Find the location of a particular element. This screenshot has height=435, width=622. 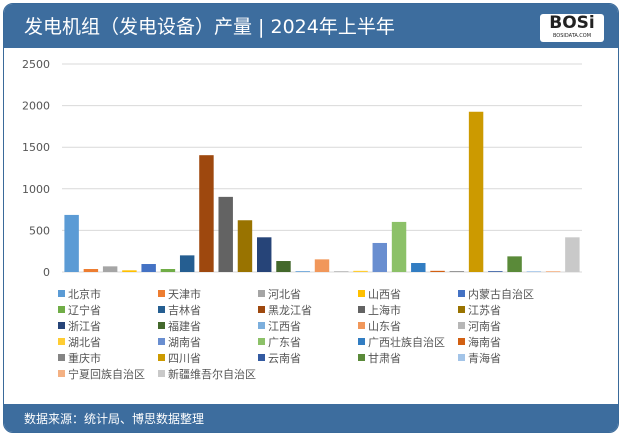

y-tick-label: 500 is located at coordinates (39, 230).